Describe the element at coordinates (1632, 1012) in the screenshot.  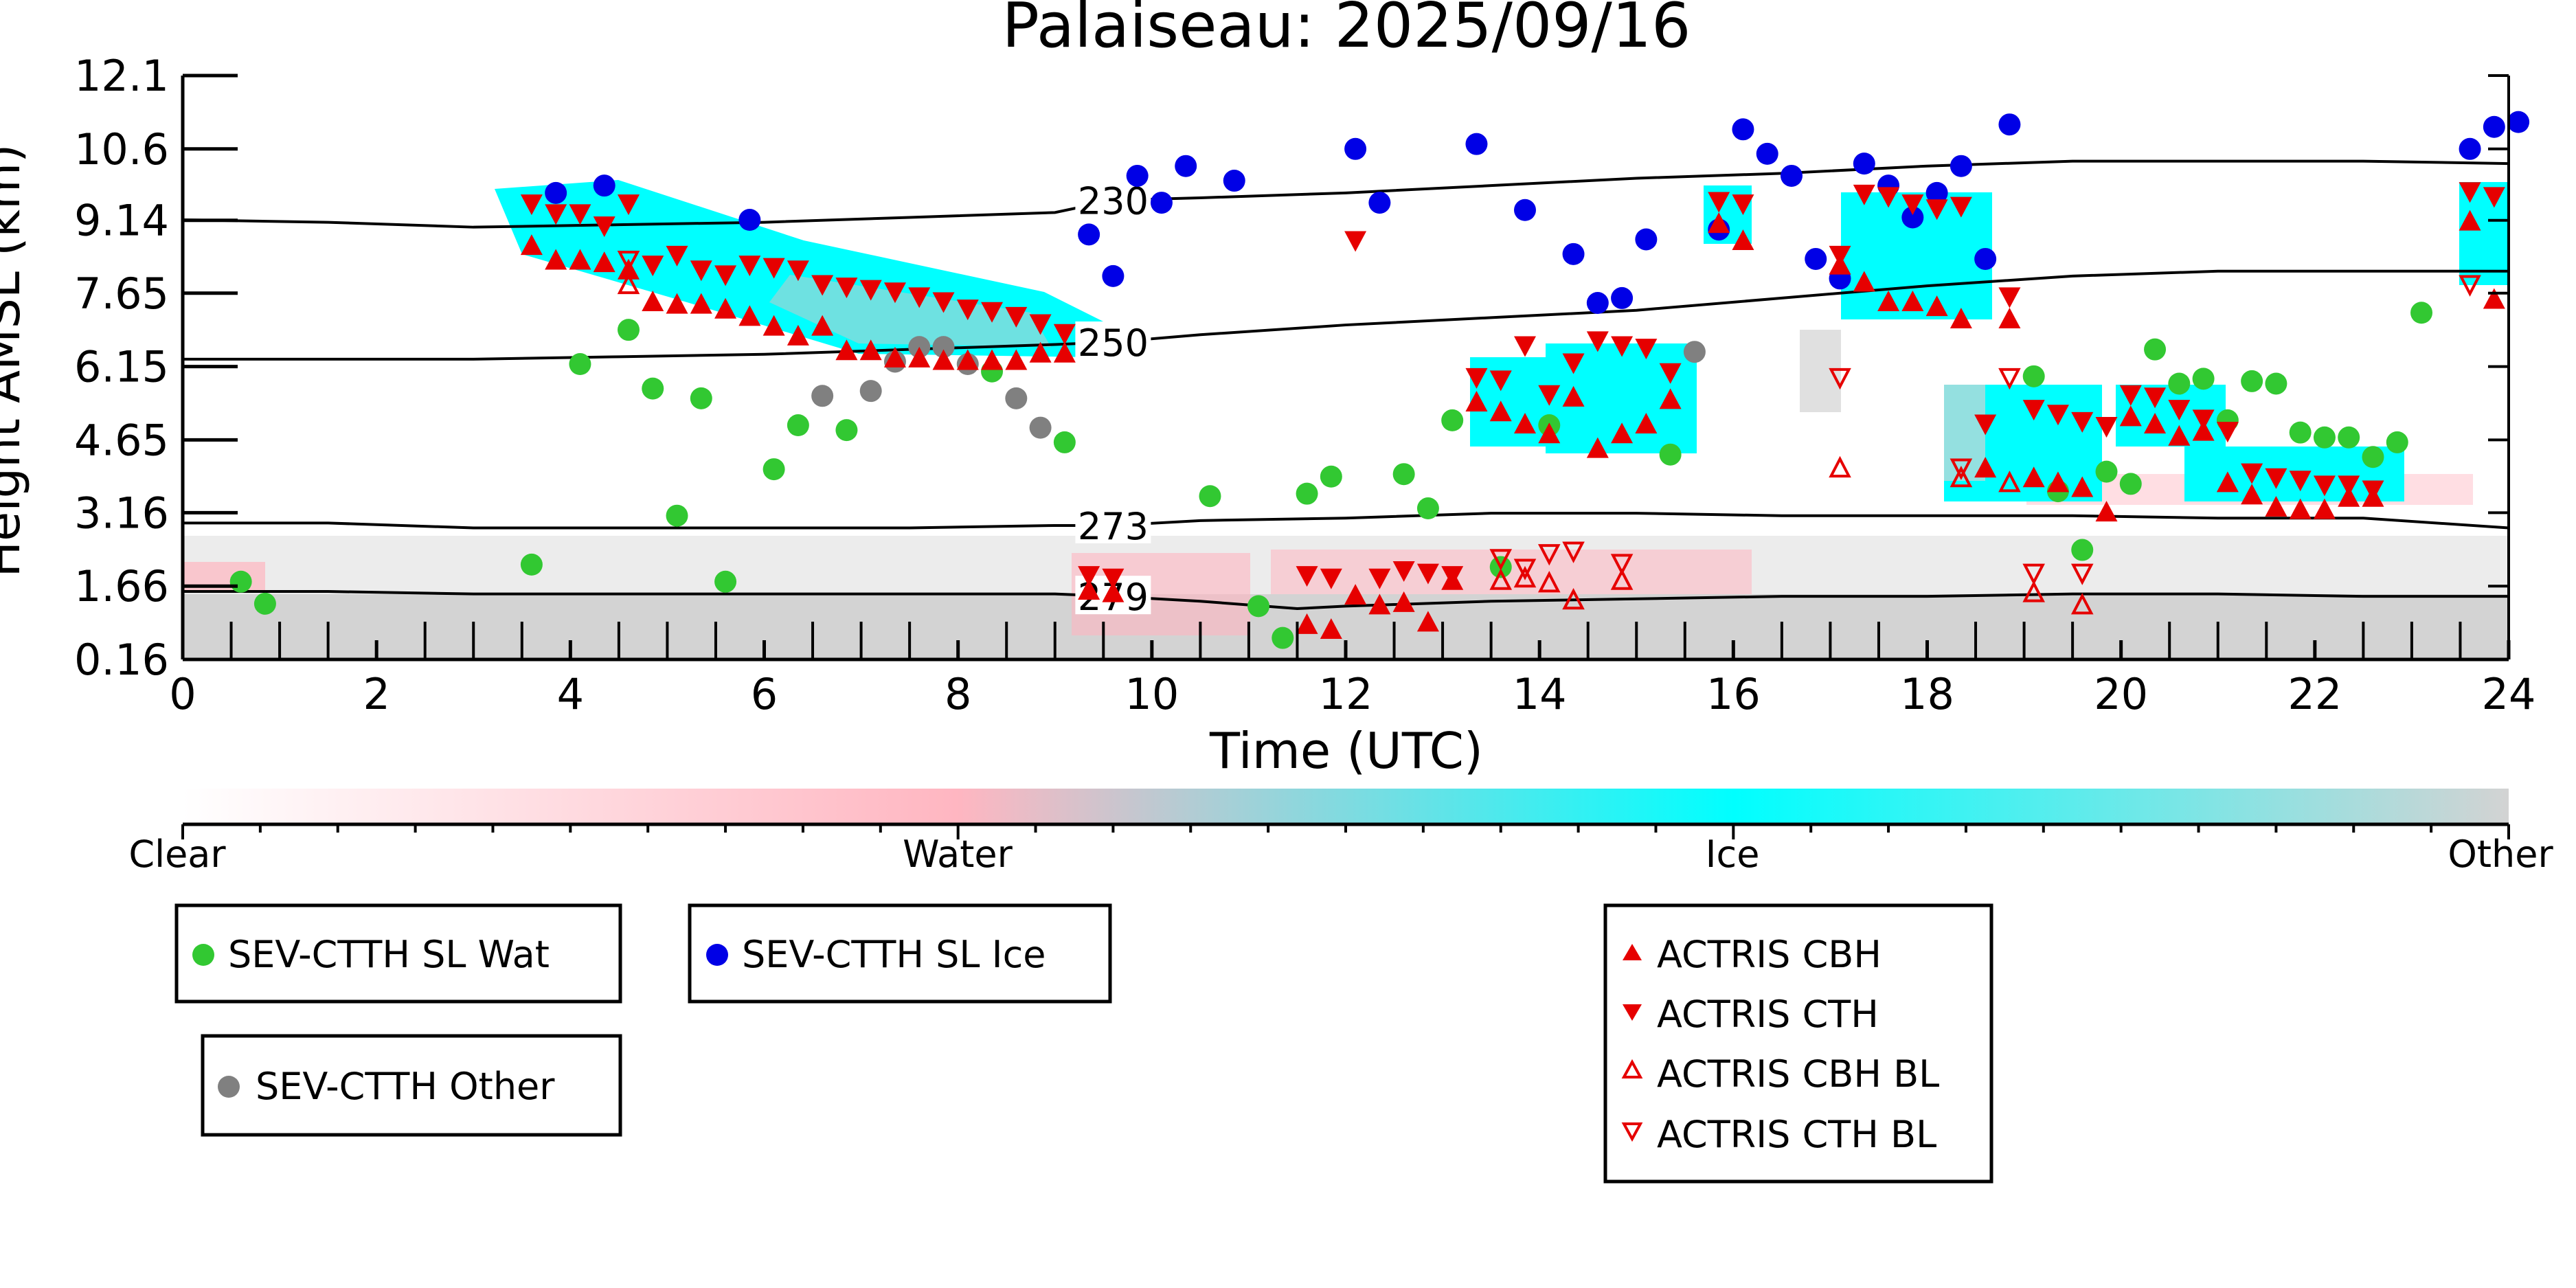
I see `legend-swatch-actris-cth` at that location.